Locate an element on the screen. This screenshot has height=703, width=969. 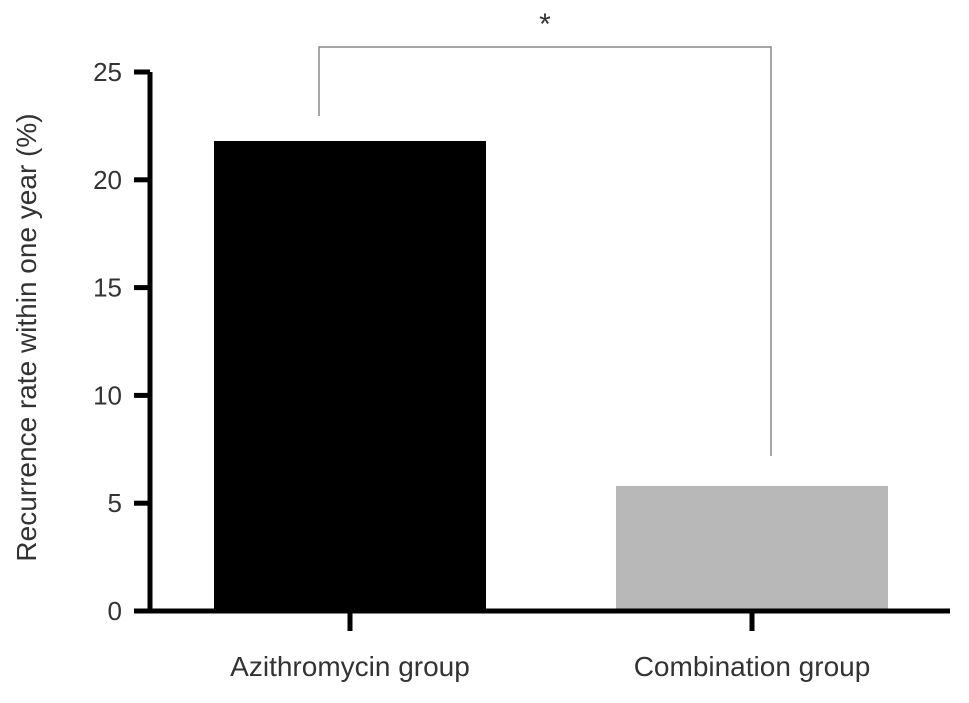
y-ticks: 0 5 10 15 20 25 is located at coordinates (121, 341).